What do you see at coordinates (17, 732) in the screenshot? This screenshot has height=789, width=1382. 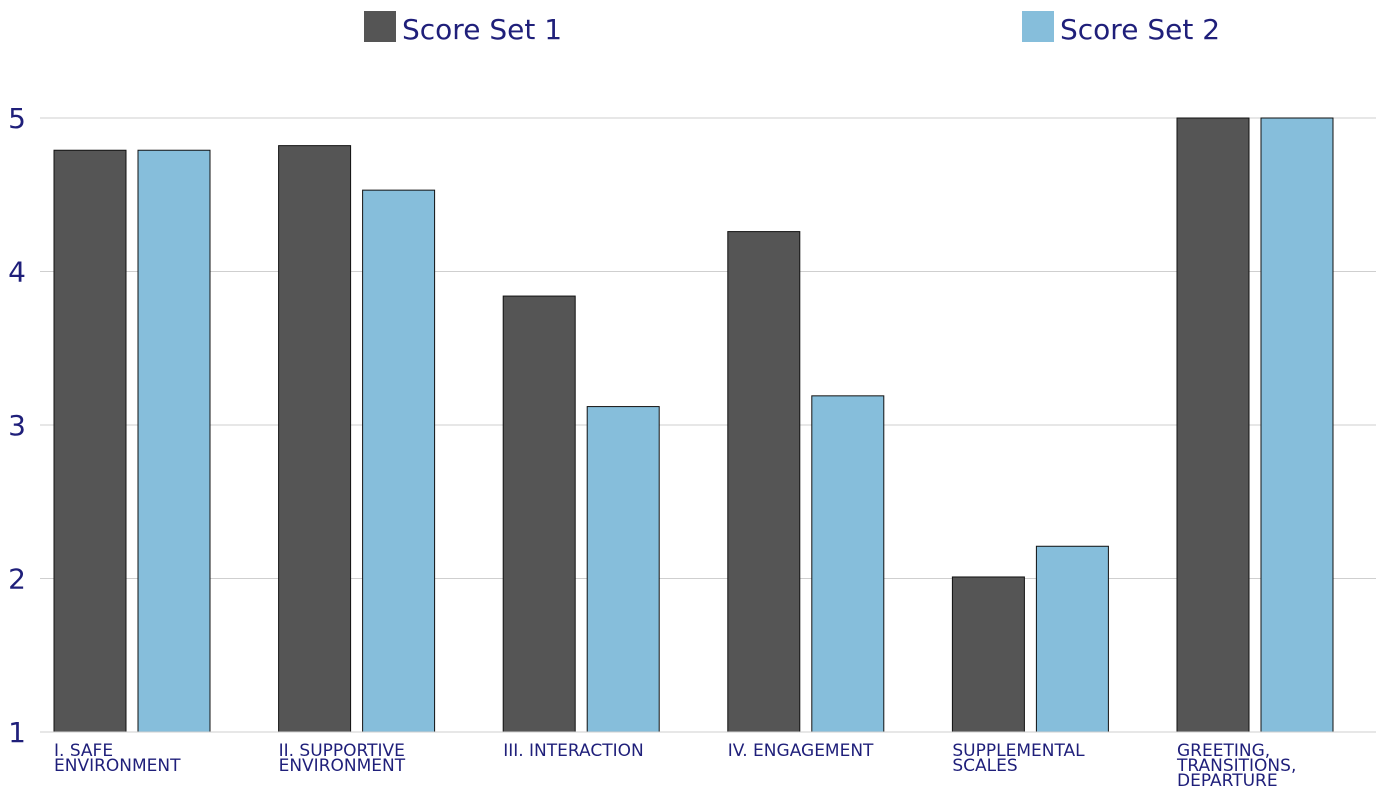 I see `y-tick-label: 1` at bounding box center [17, 732].